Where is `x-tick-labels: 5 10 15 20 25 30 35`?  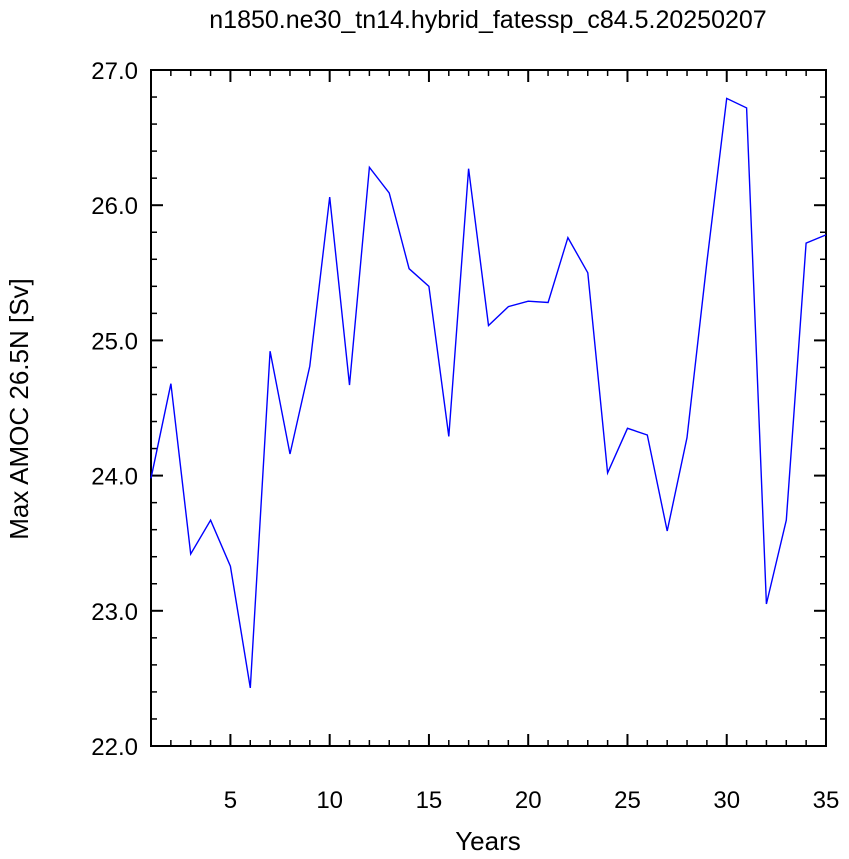
x-tick-labels: 5 10 15 20 25 30 35 is located at coordinates (532, 800).